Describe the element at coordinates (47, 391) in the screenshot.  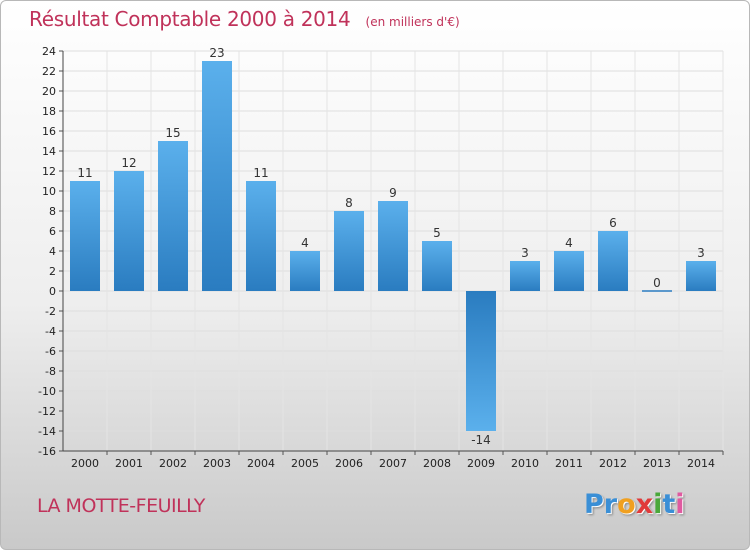
I see `y-tick-label: -10` at that location.